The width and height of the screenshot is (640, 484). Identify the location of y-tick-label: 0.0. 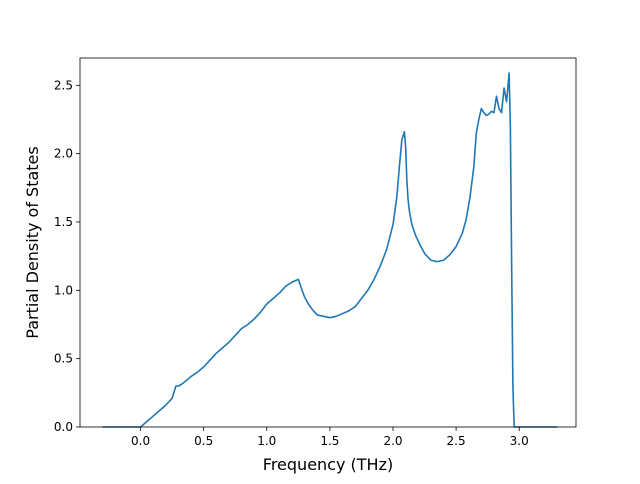
(63, 427).